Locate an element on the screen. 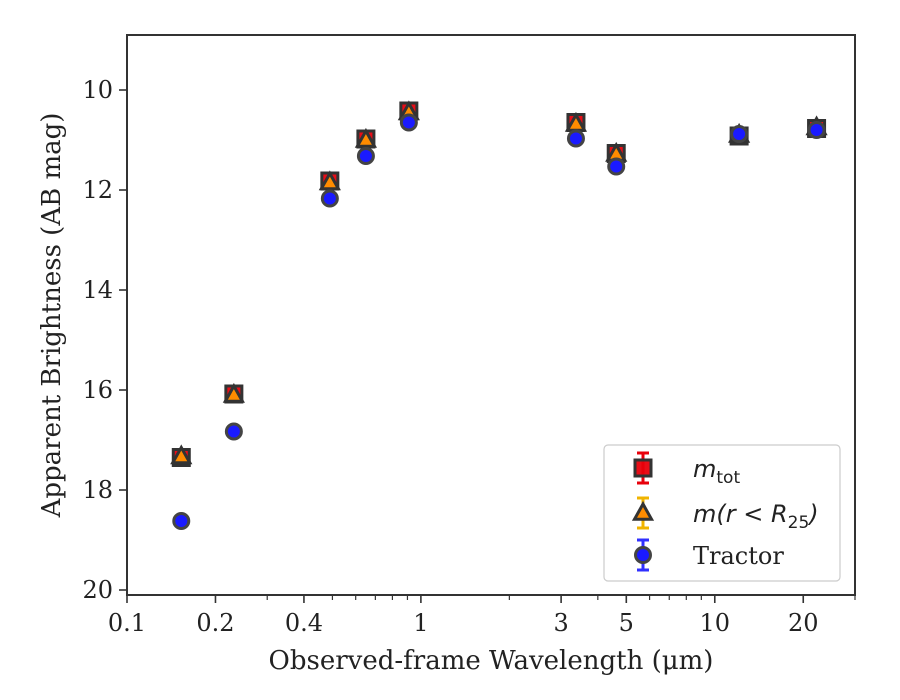  x-tick-label: 10 is located at coordinates (715, 623).